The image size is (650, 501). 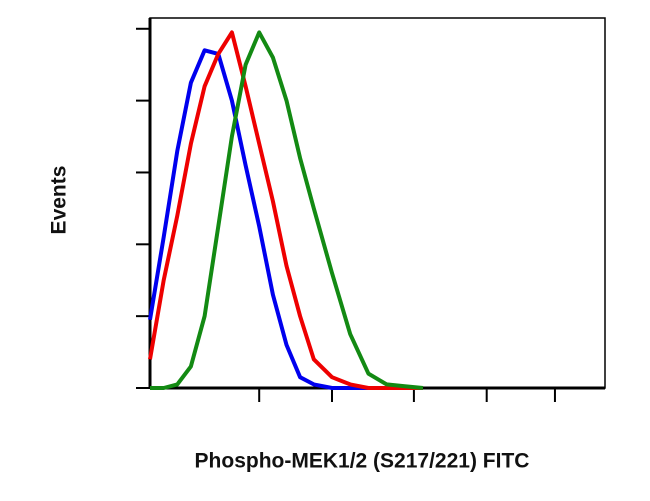 I want to click on y-axis-label: Events, so click(x=59, y=200).